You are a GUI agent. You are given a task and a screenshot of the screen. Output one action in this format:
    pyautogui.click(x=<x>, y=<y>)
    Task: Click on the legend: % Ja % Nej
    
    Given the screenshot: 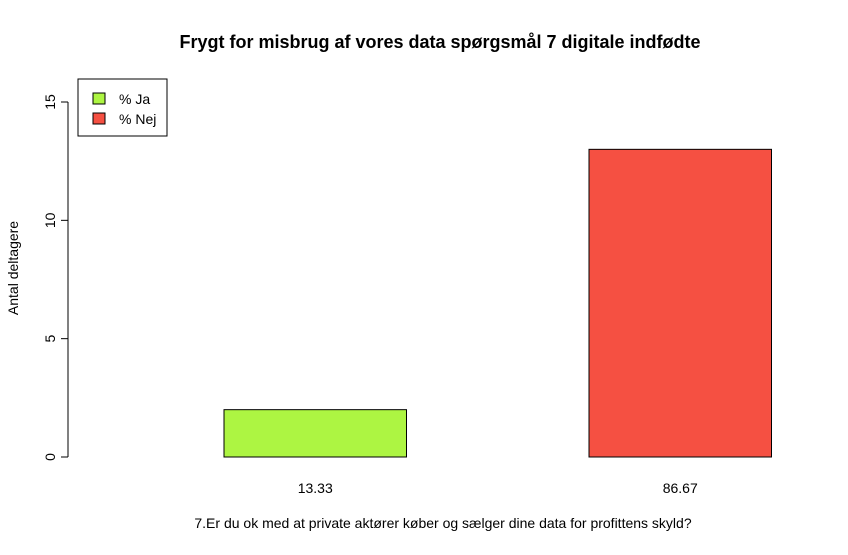 What is the action you would take?
    pyautogui.click(x=122, y=107)
    